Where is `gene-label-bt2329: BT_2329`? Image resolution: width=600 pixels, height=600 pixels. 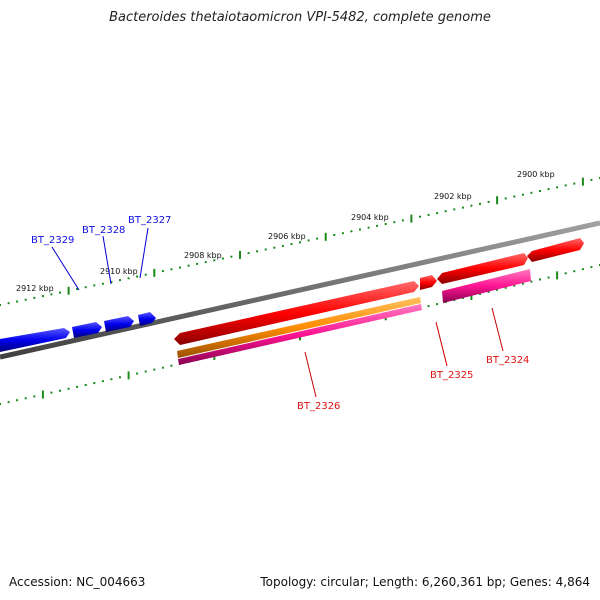
gene-label-bt2329: BT_2329 is located at coordinates (52, 240).